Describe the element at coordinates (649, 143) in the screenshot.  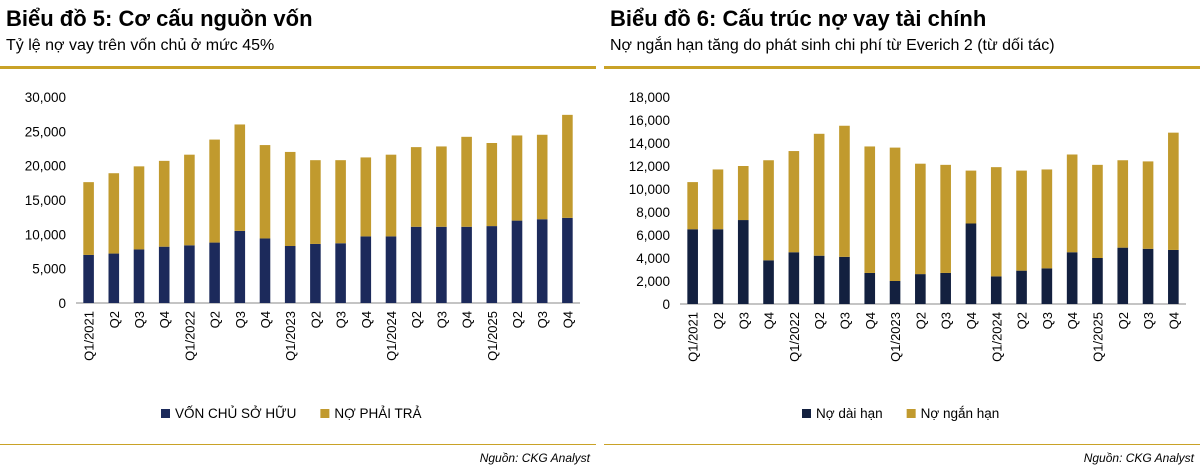
I see `y-tick-label: 14,000` at that location.